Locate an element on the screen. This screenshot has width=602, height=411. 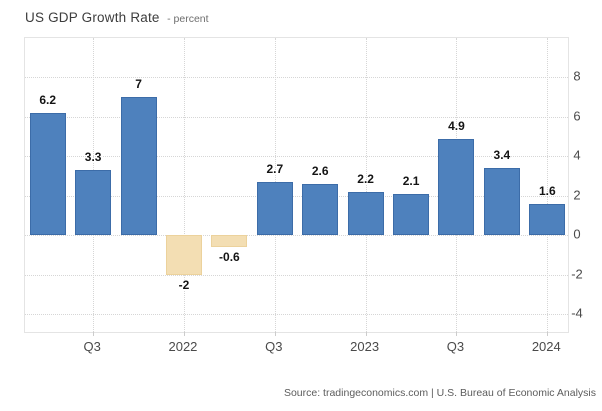
y-tick-label: 6 is located at coordinates (577, 116).